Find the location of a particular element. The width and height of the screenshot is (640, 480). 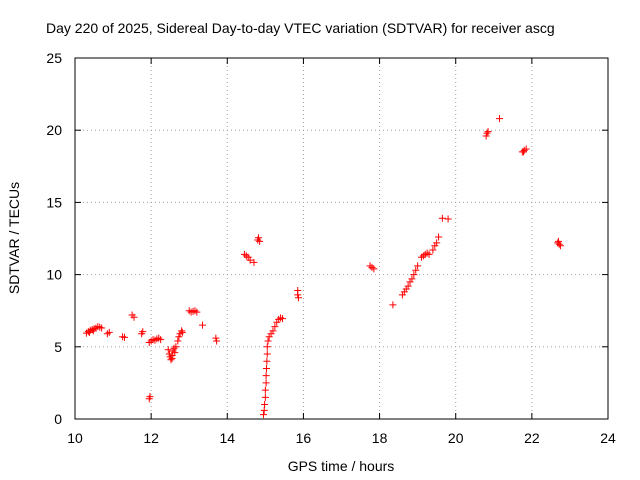

y-tick-label: 25 is located at coordinates (54, 58).